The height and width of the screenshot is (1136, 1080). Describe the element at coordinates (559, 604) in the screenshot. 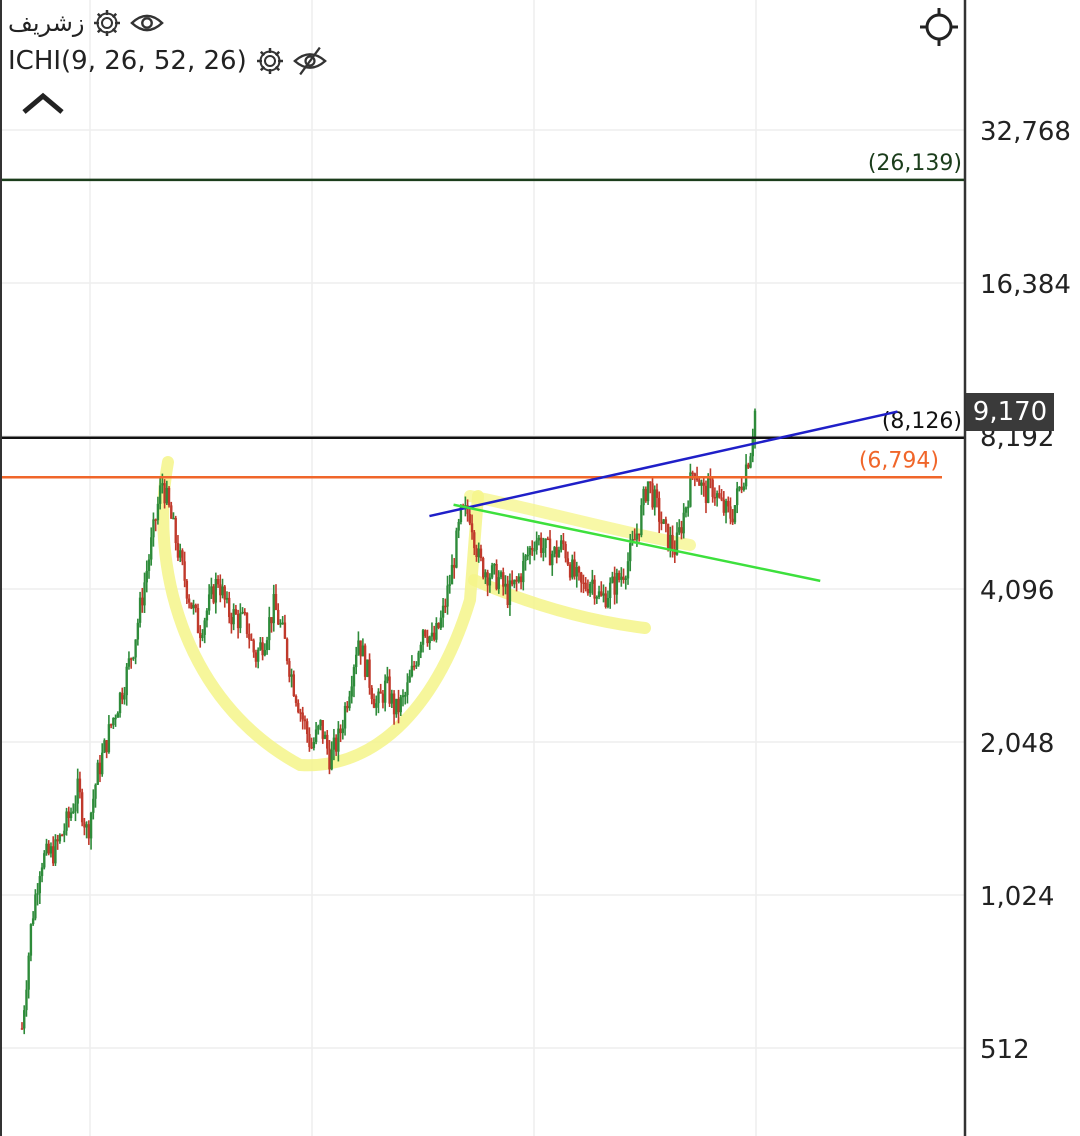

I see `handle-low-highlight` at that location.